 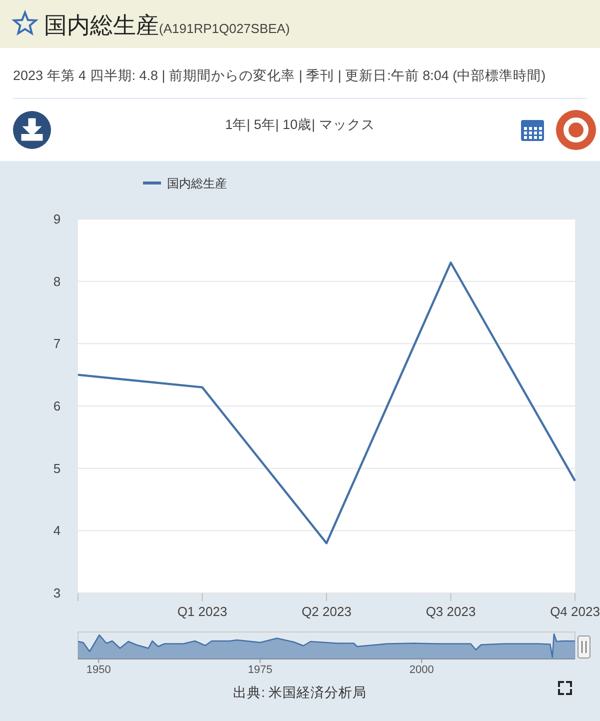 I want to click on y-tick-label: 4, so click(x=57, y=530).